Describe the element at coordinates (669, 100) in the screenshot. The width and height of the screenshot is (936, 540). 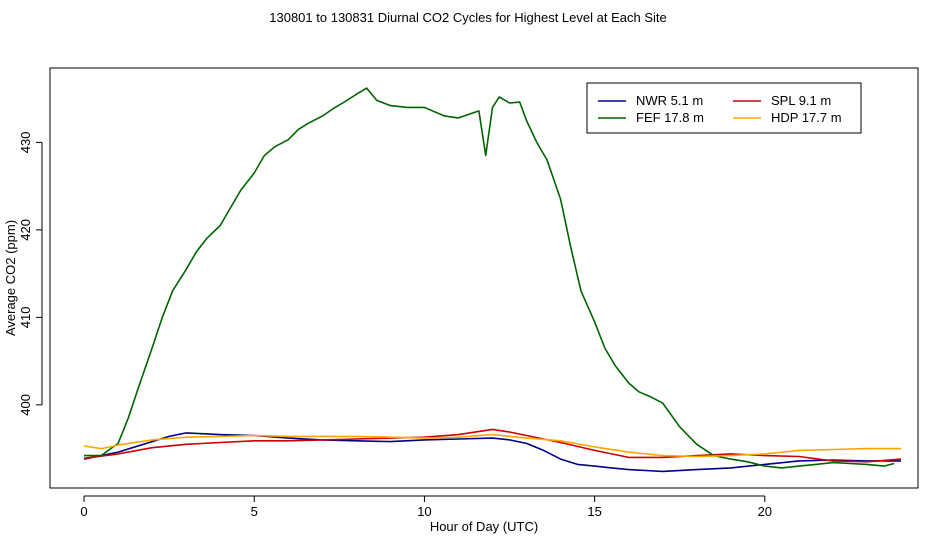
I see `legend-label-nwr: NWR 5.1 m` at that location.